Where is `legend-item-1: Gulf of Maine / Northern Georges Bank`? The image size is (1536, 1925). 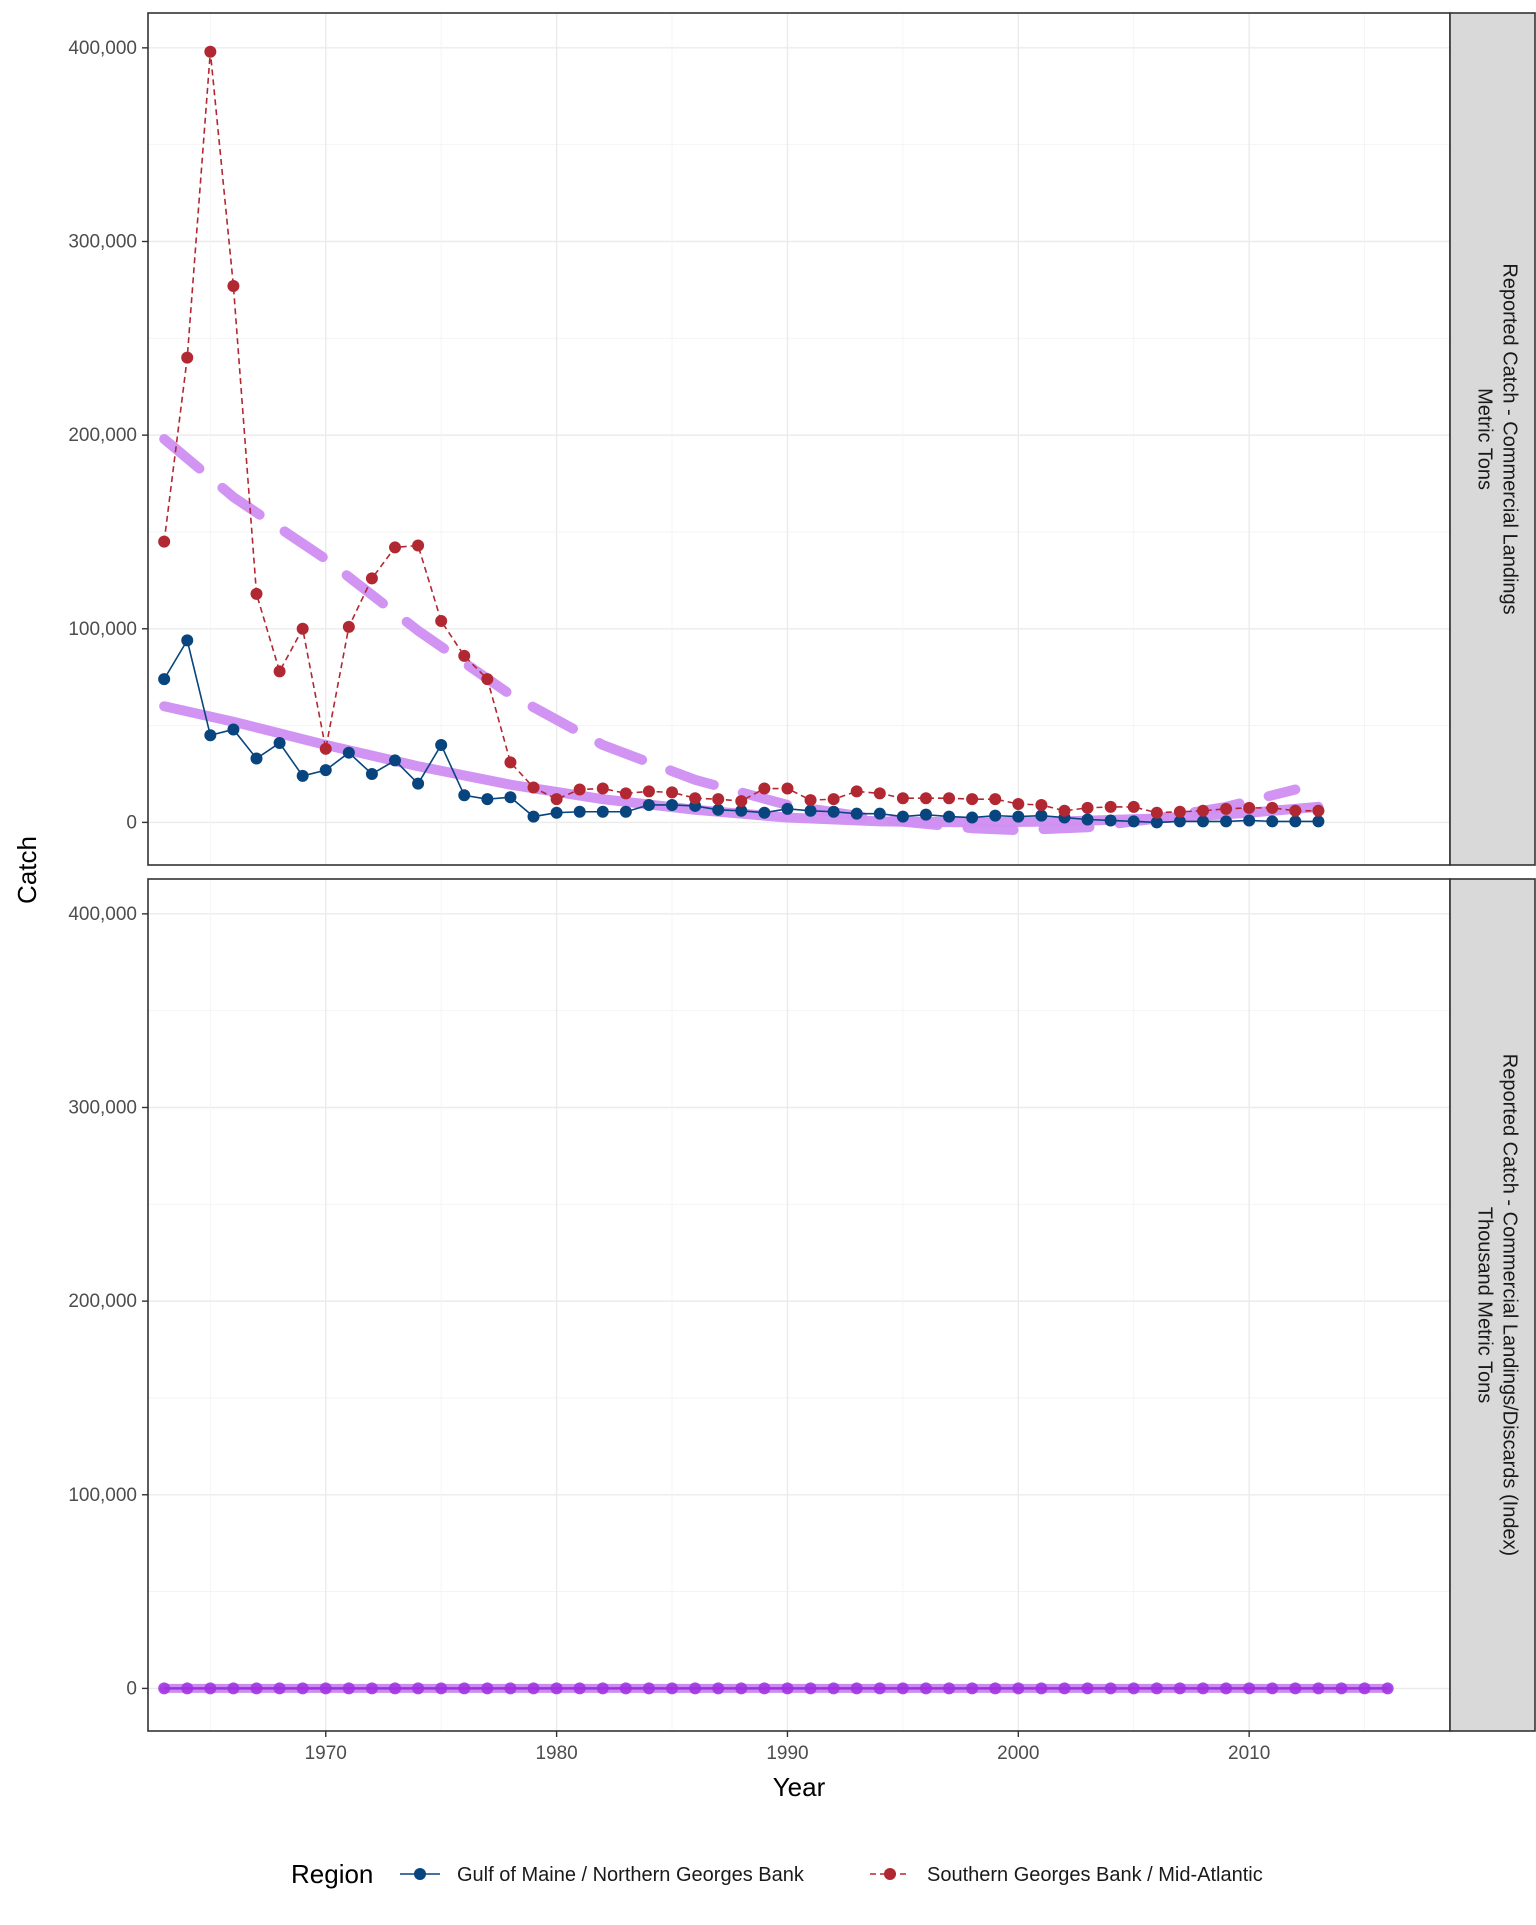
legend-item-1: Gulf of Maine / Northern Georges Bank is located at coordinates (602, 1875).